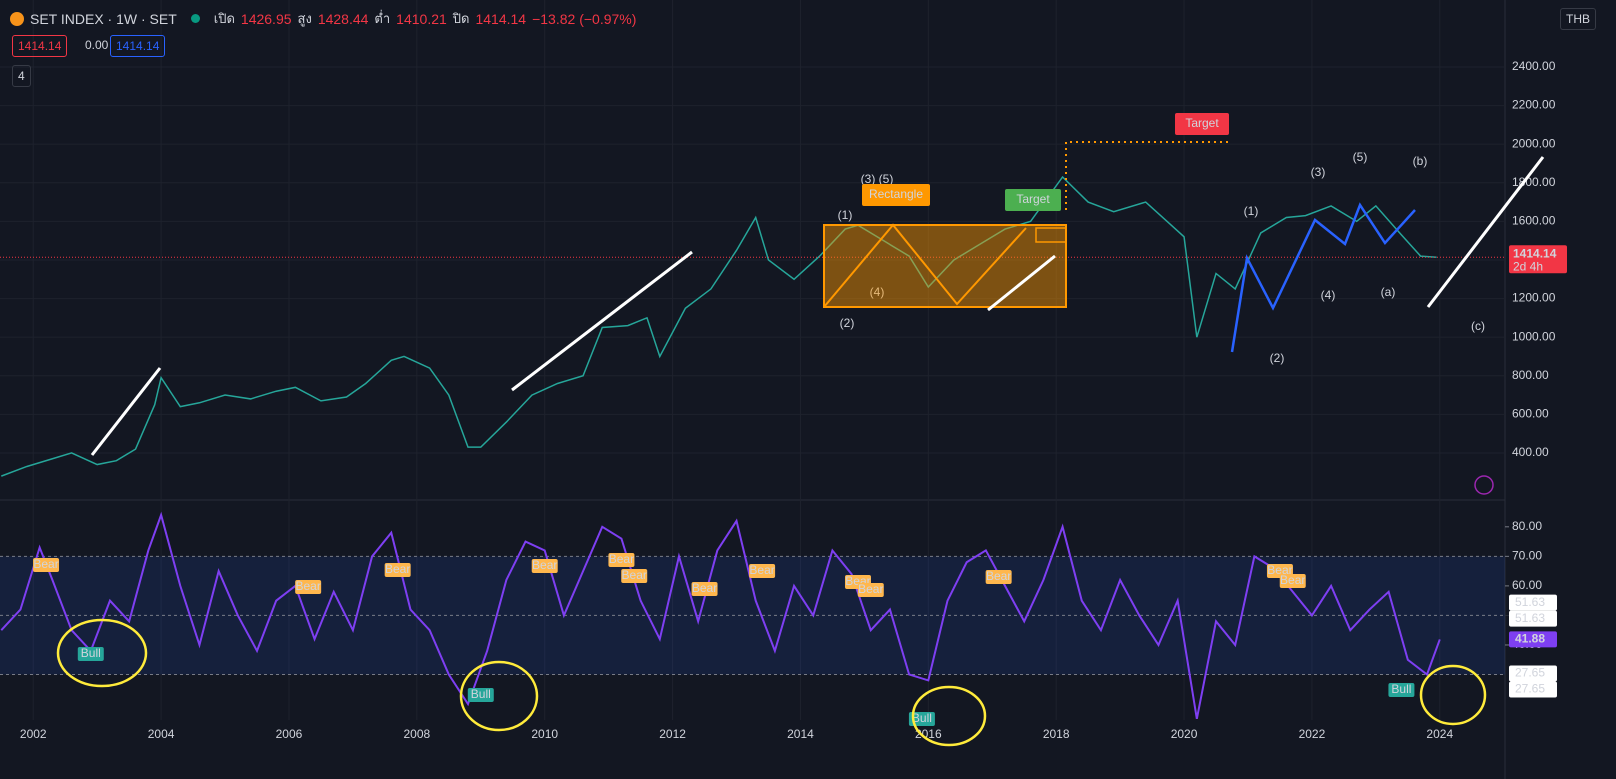 The width and height of the screenshot is (1616, 779). What do you see at coordinates (266, 18) in the screenshot?
I see `value: 1426.95` at bounding box center [266, 18].